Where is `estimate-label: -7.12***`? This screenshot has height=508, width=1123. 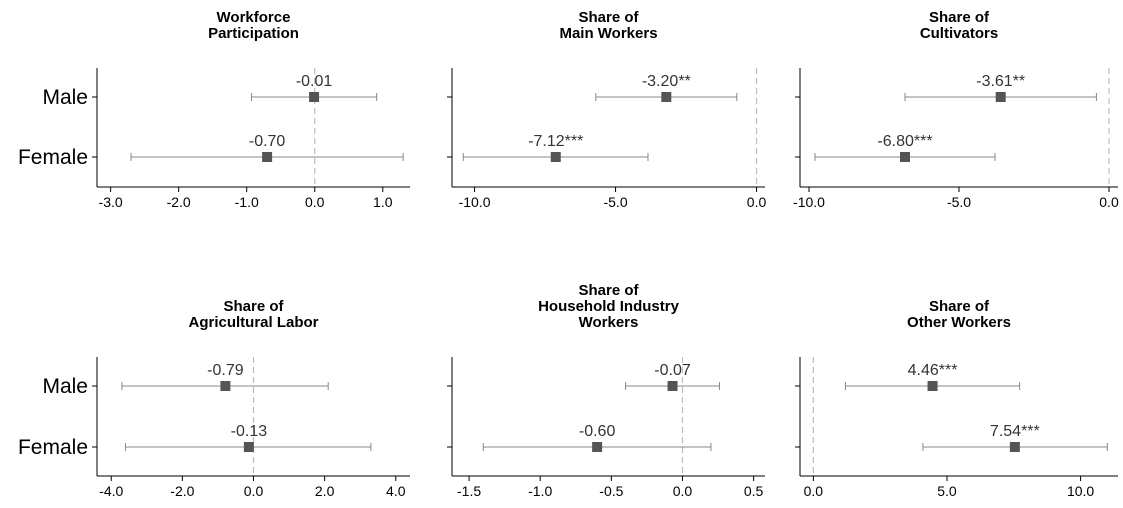 estimate-label: -7.12*** is located at coordinates (555, 141).